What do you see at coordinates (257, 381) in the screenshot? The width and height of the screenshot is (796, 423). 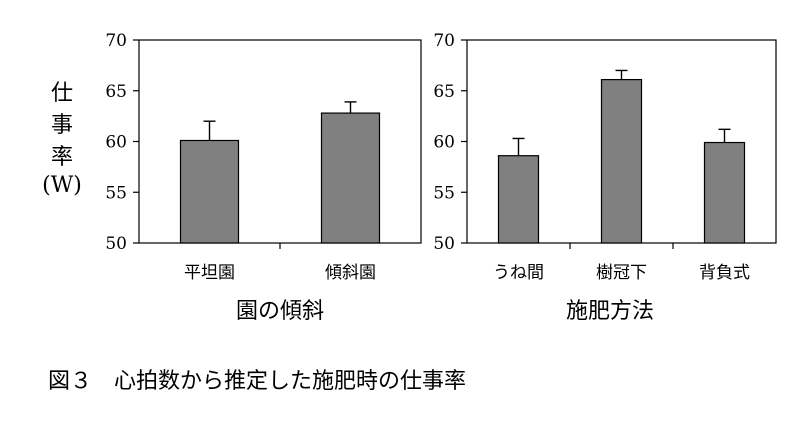 I see `figure-caption: 図３ 心拍数から推定した施肥時の仕事率` at bounding box center [257, 381].